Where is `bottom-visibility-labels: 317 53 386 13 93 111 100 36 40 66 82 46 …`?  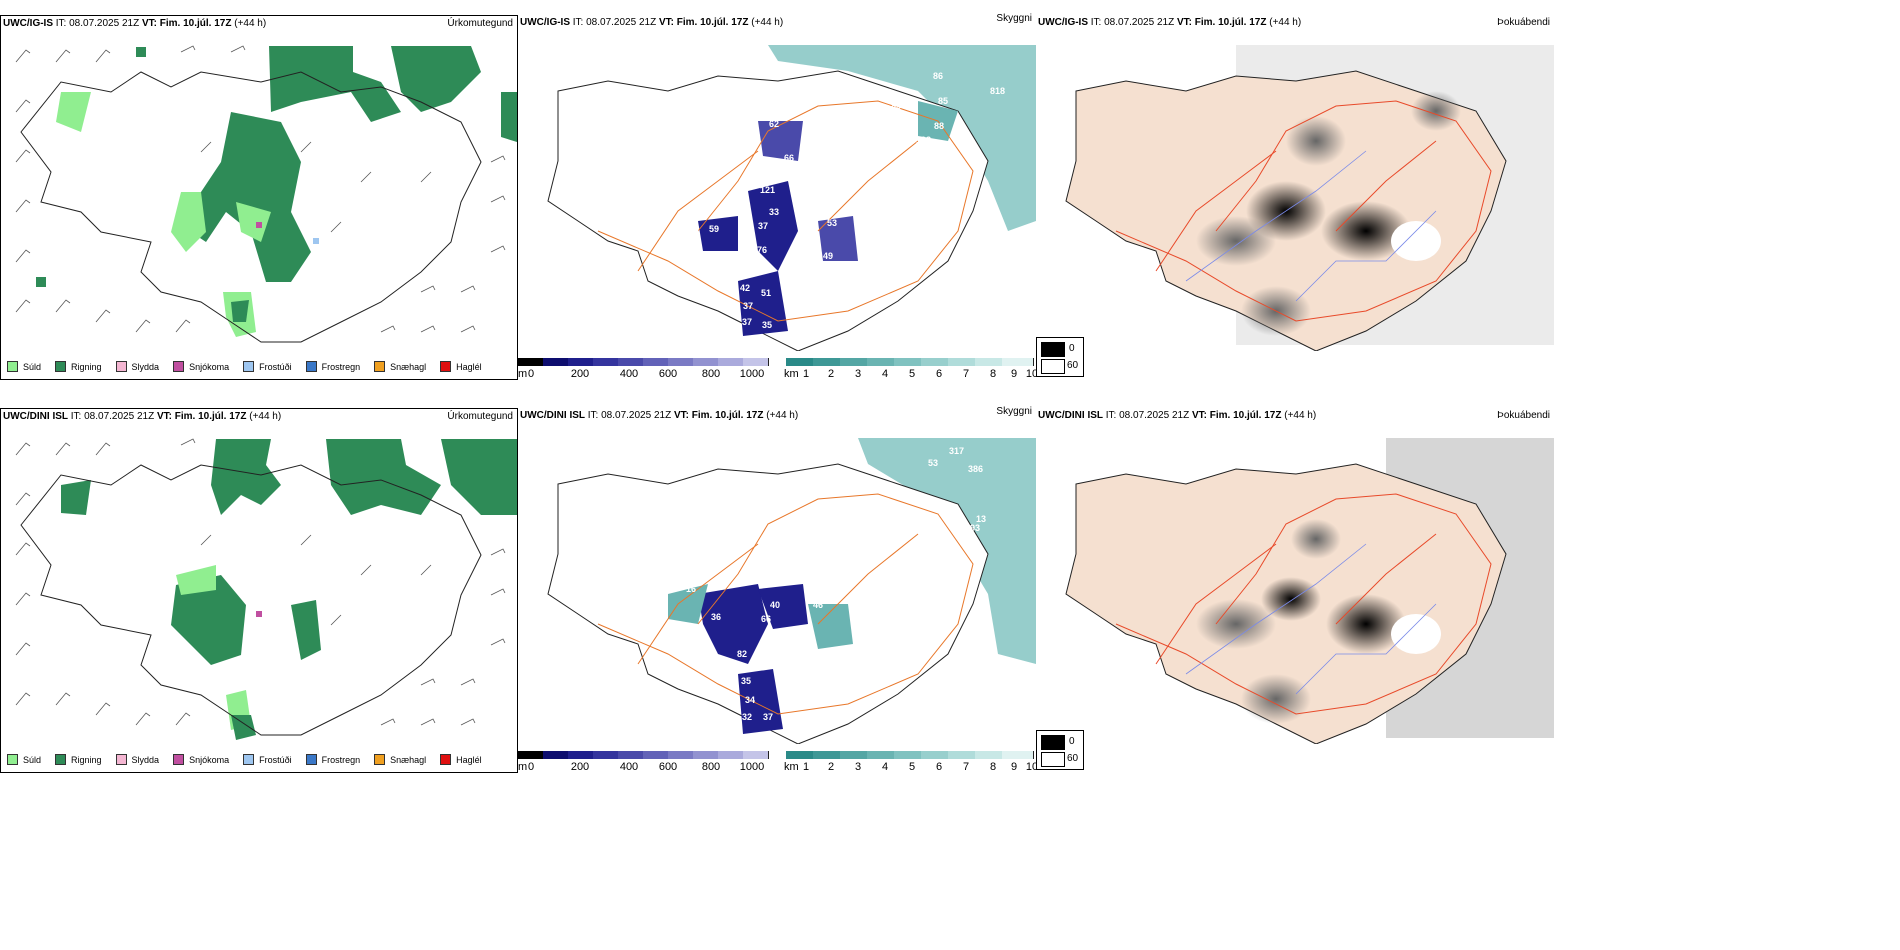
bottom-visibility-labels: 317 53 386 13 93 111 100 36 40 66 82 46 … is located at coordinates (836, 584).